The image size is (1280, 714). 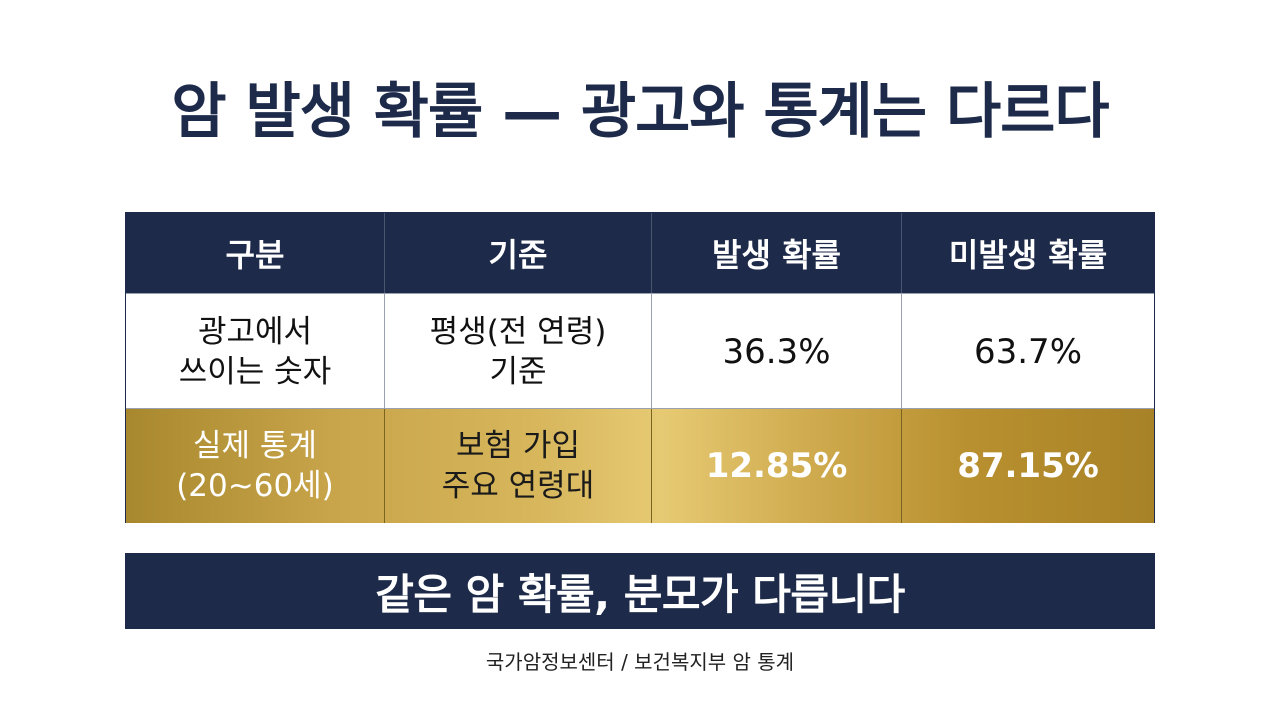 I want to click on table-header-row: 구분 기준 발생 확률 미발생 확률, so click(x=640, y=253).